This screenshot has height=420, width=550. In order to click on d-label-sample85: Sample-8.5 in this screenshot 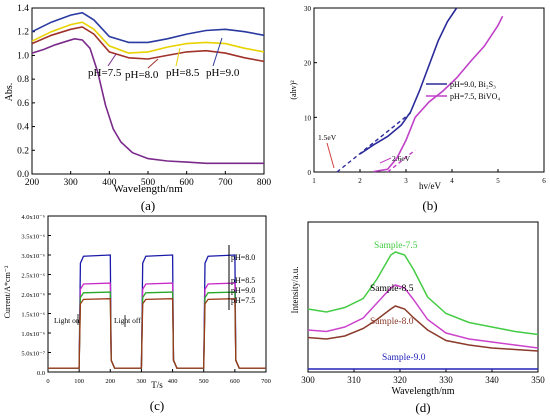, I will do `click(392, 289)`.